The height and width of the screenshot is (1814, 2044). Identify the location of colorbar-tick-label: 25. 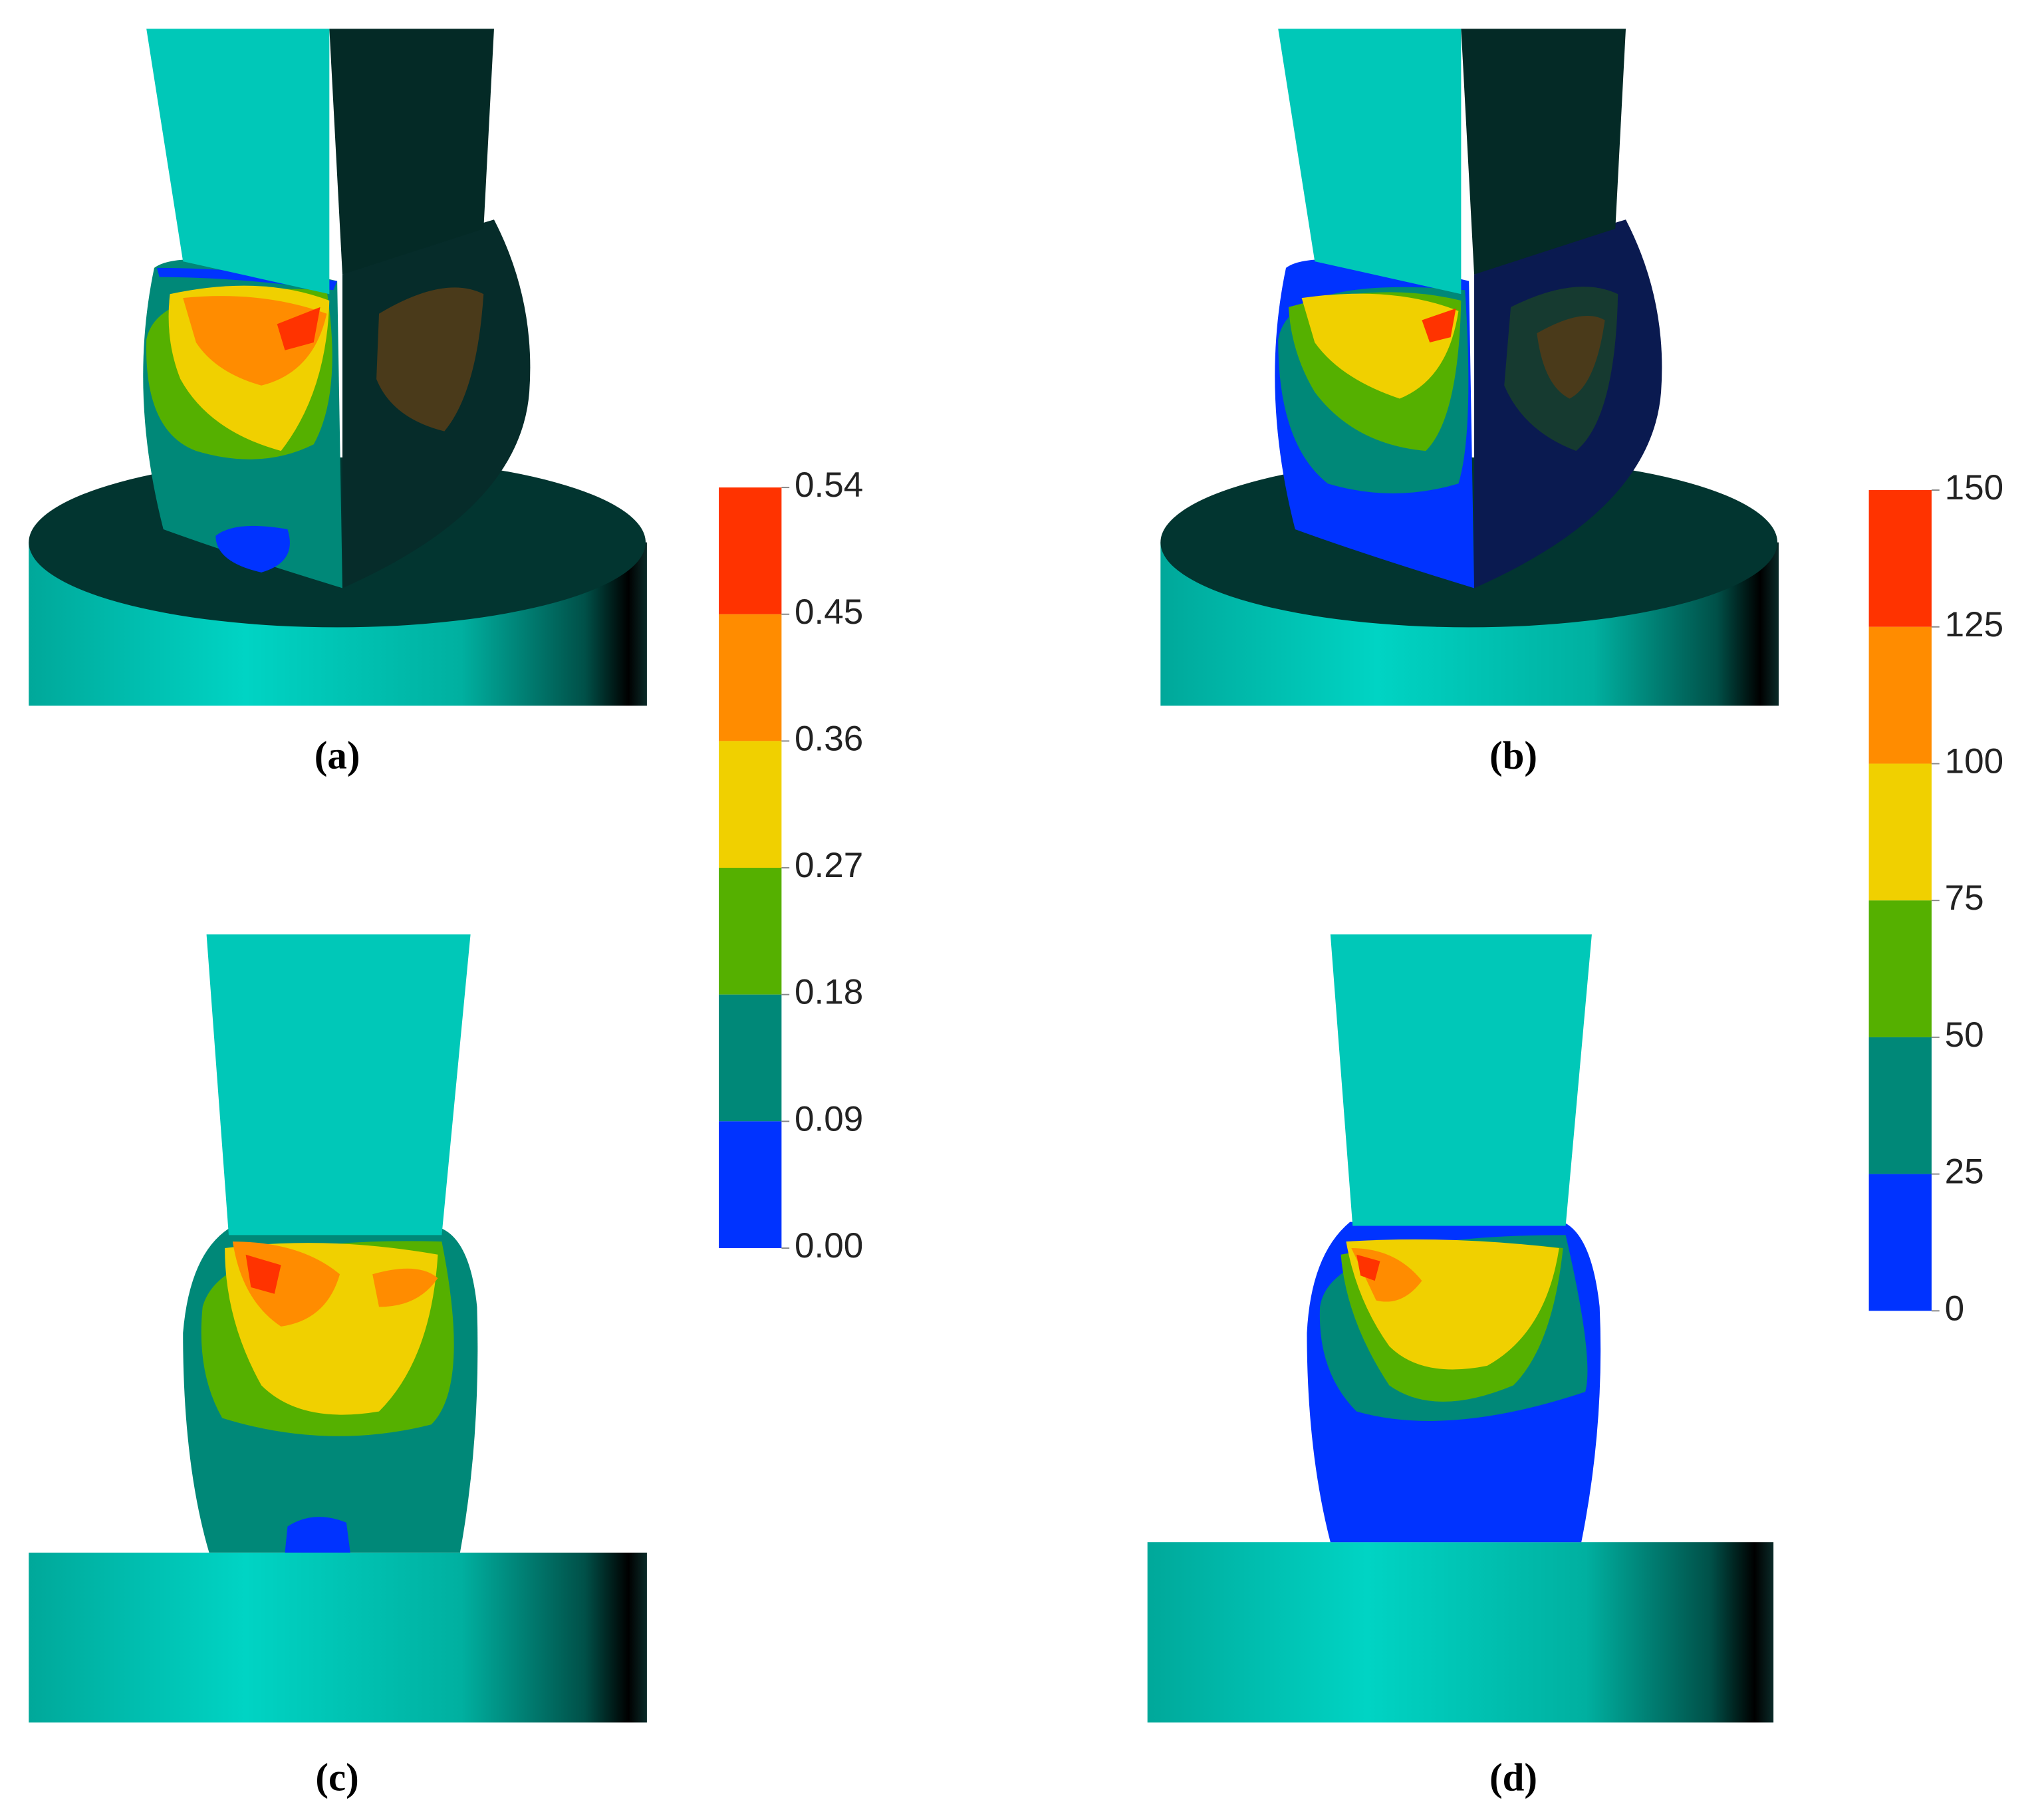
(1965, 1172).